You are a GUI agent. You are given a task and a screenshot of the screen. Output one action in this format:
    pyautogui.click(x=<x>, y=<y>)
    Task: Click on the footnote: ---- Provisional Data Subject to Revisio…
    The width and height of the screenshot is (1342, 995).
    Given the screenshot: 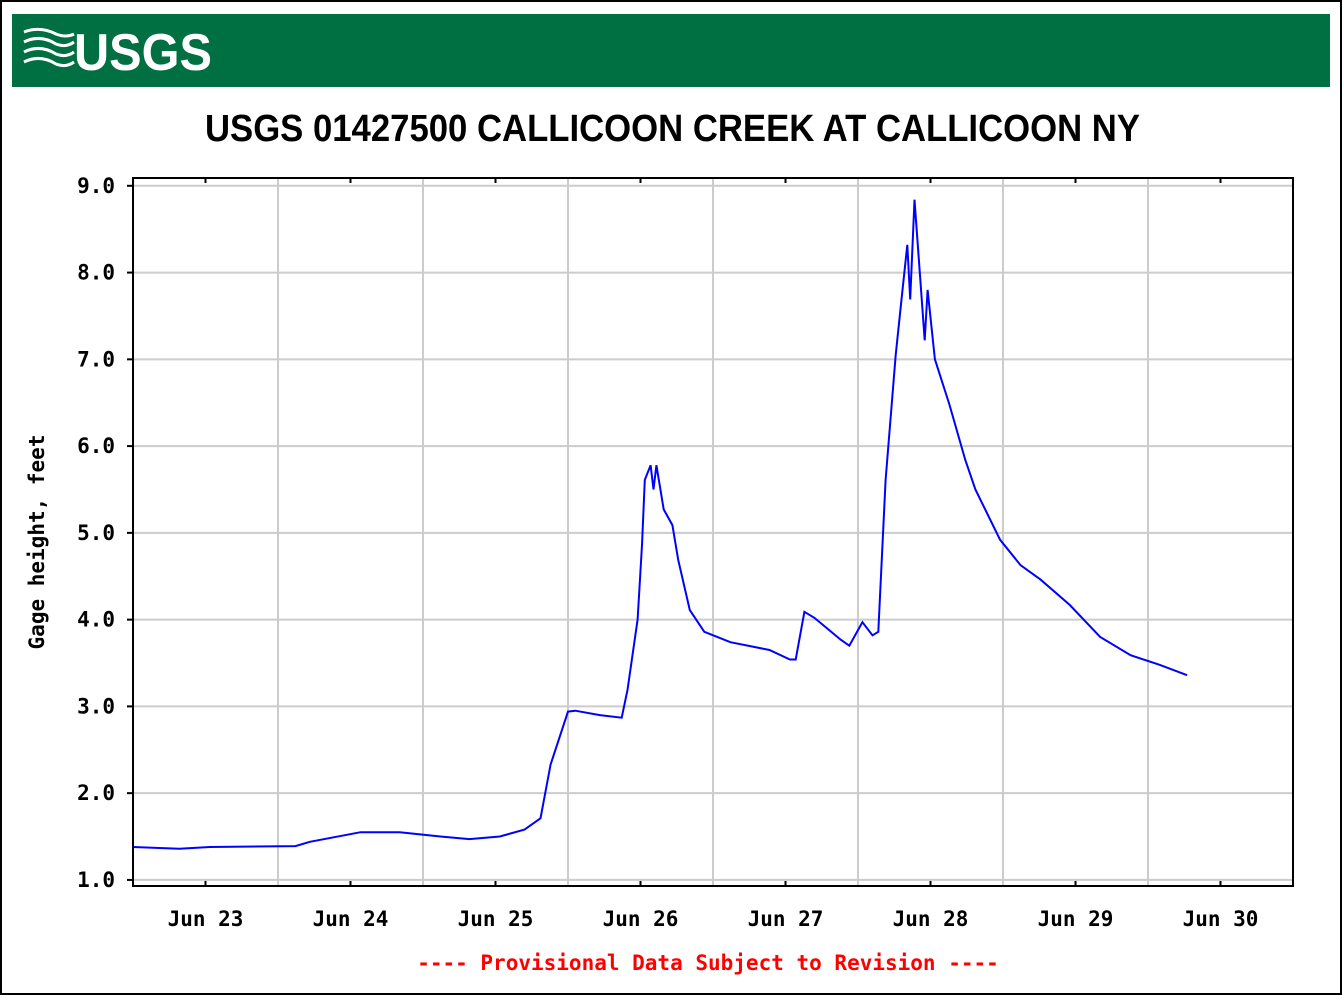 What is the action you would take?
    pyautogui.click(x=708, y=963)
    